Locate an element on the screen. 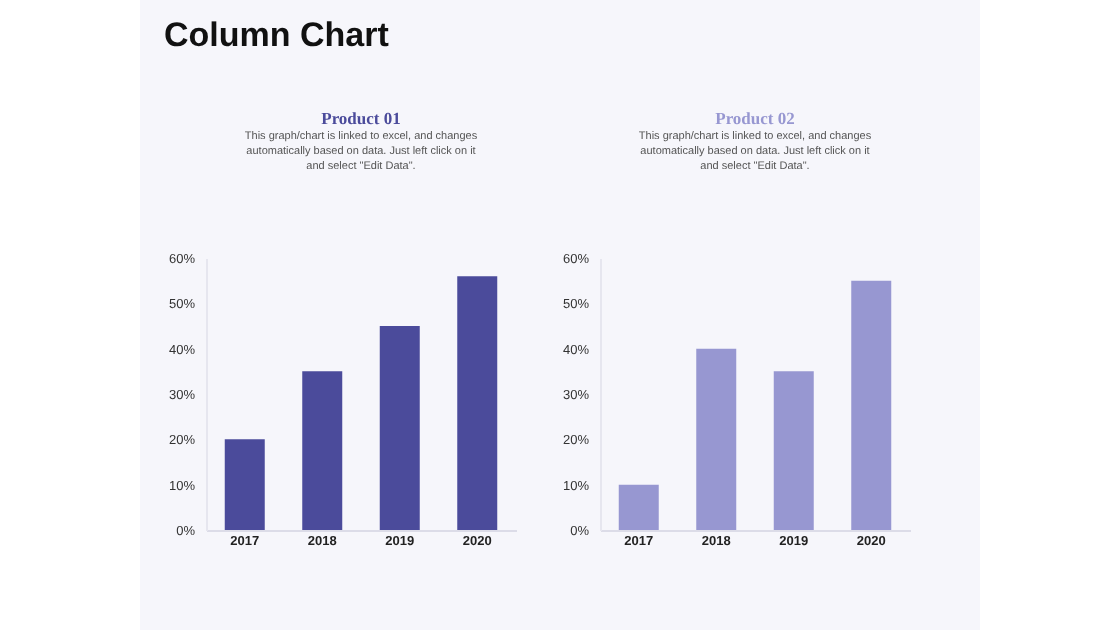 The width and height of the screenshot is (1120, 630). text: Column Chart is located at coordinates (276, 36).